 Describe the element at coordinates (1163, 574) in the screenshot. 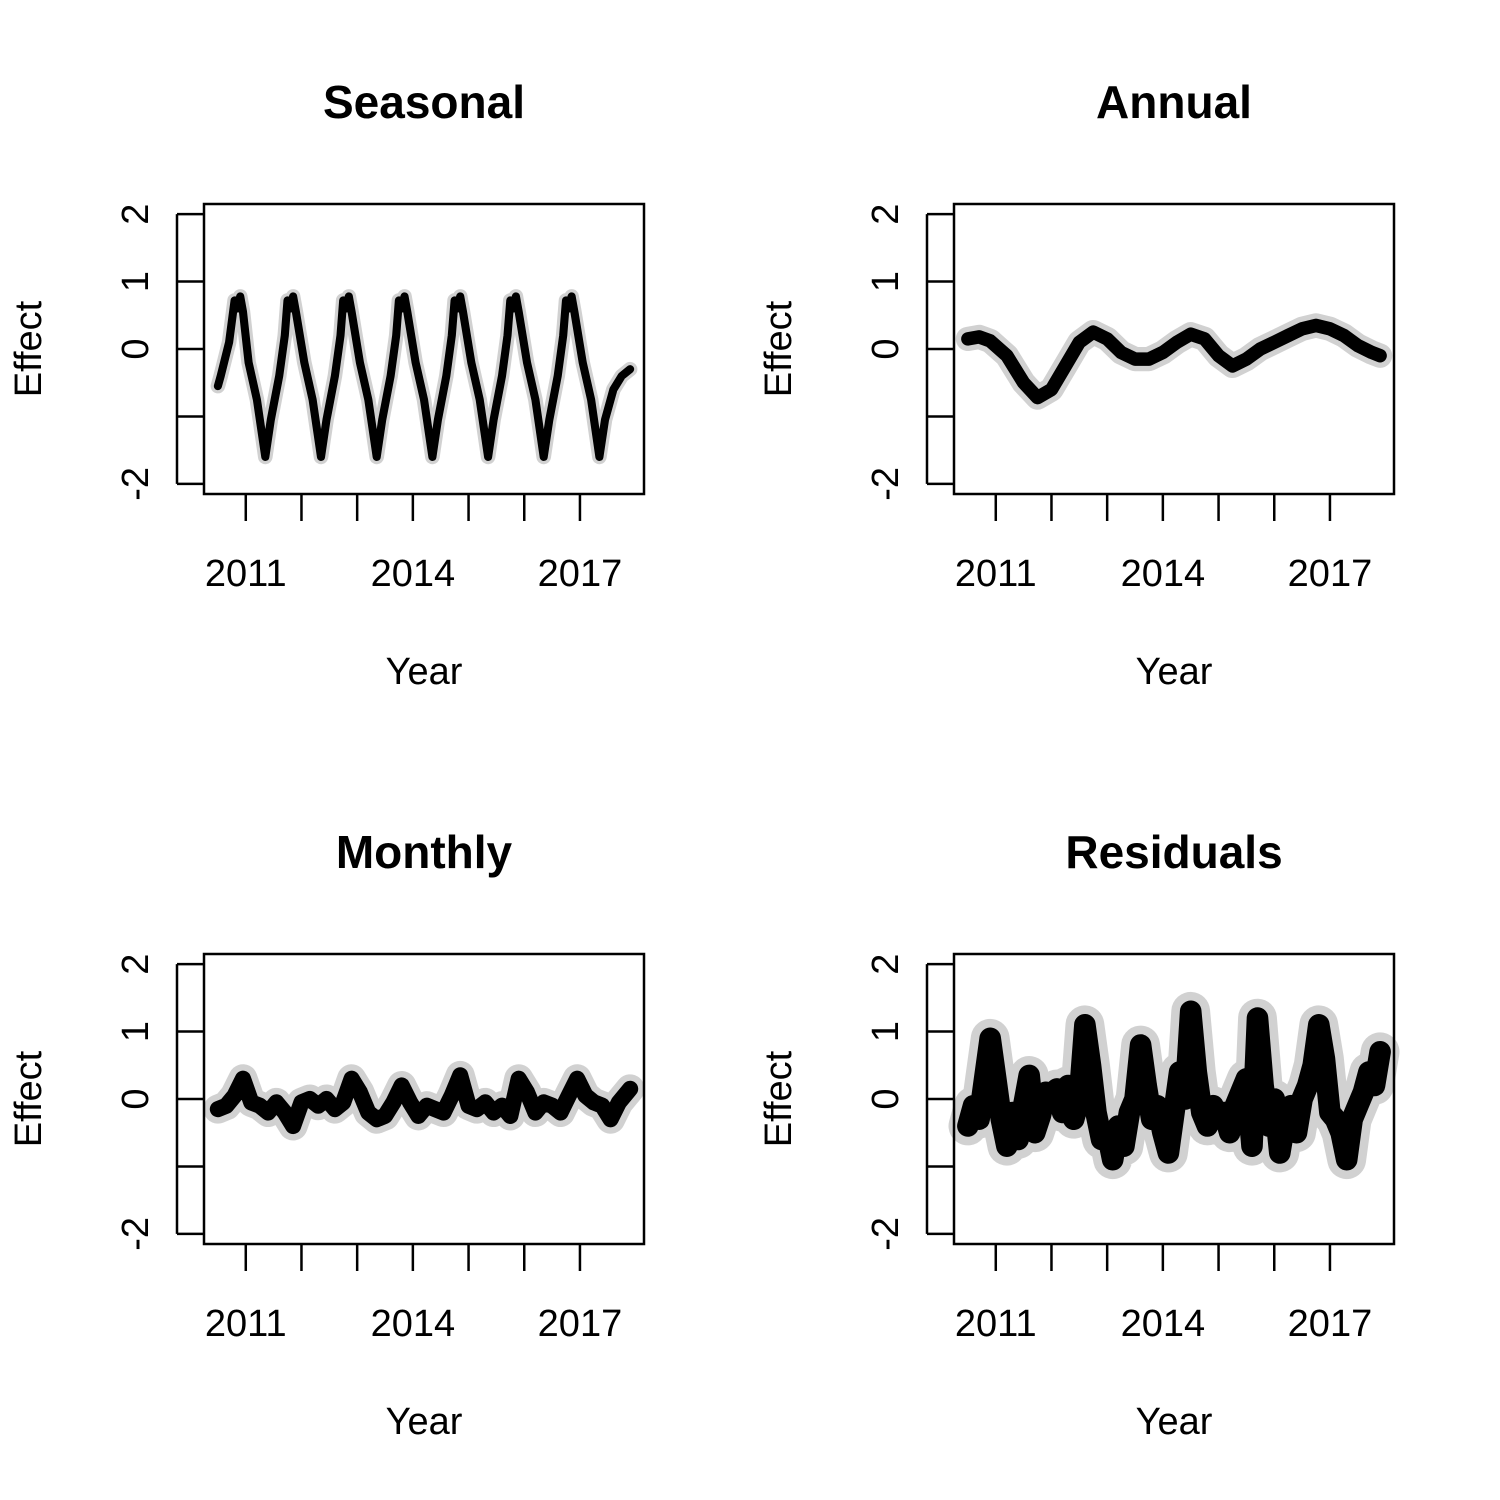

I see `chart-2-x-tick-label-2014: 2014` at that location.